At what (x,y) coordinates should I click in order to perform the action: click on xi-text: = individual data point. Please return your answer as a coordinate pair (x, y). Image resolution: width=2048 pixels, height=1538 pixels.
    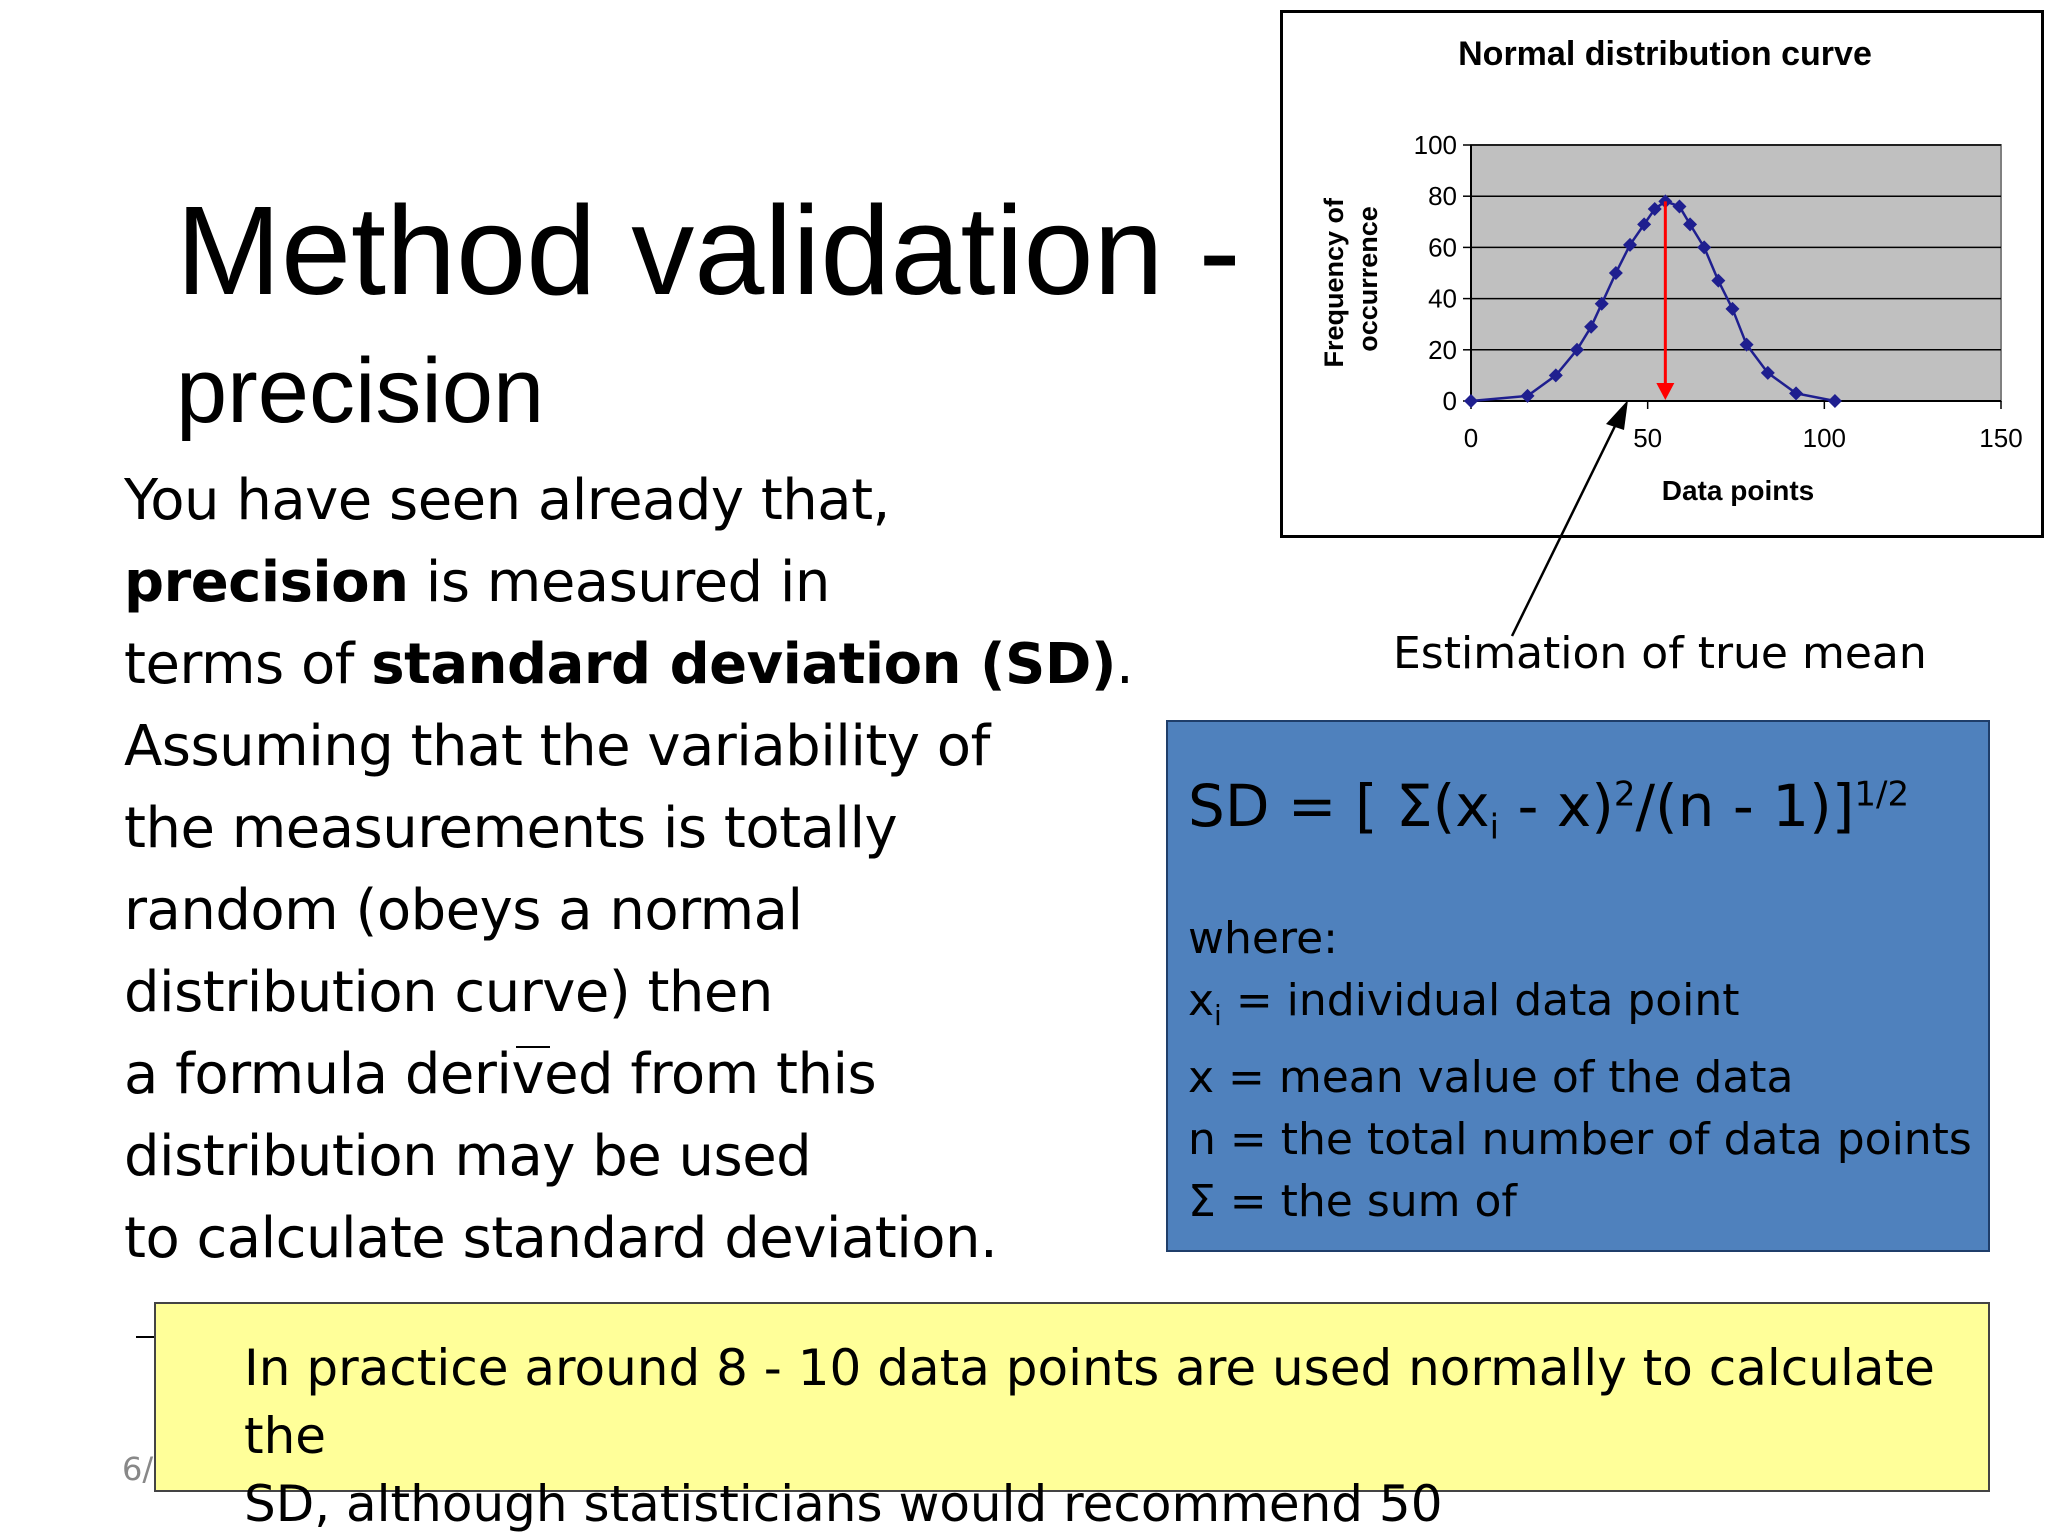
    Looking at the image, I should click on (1480, 1000).